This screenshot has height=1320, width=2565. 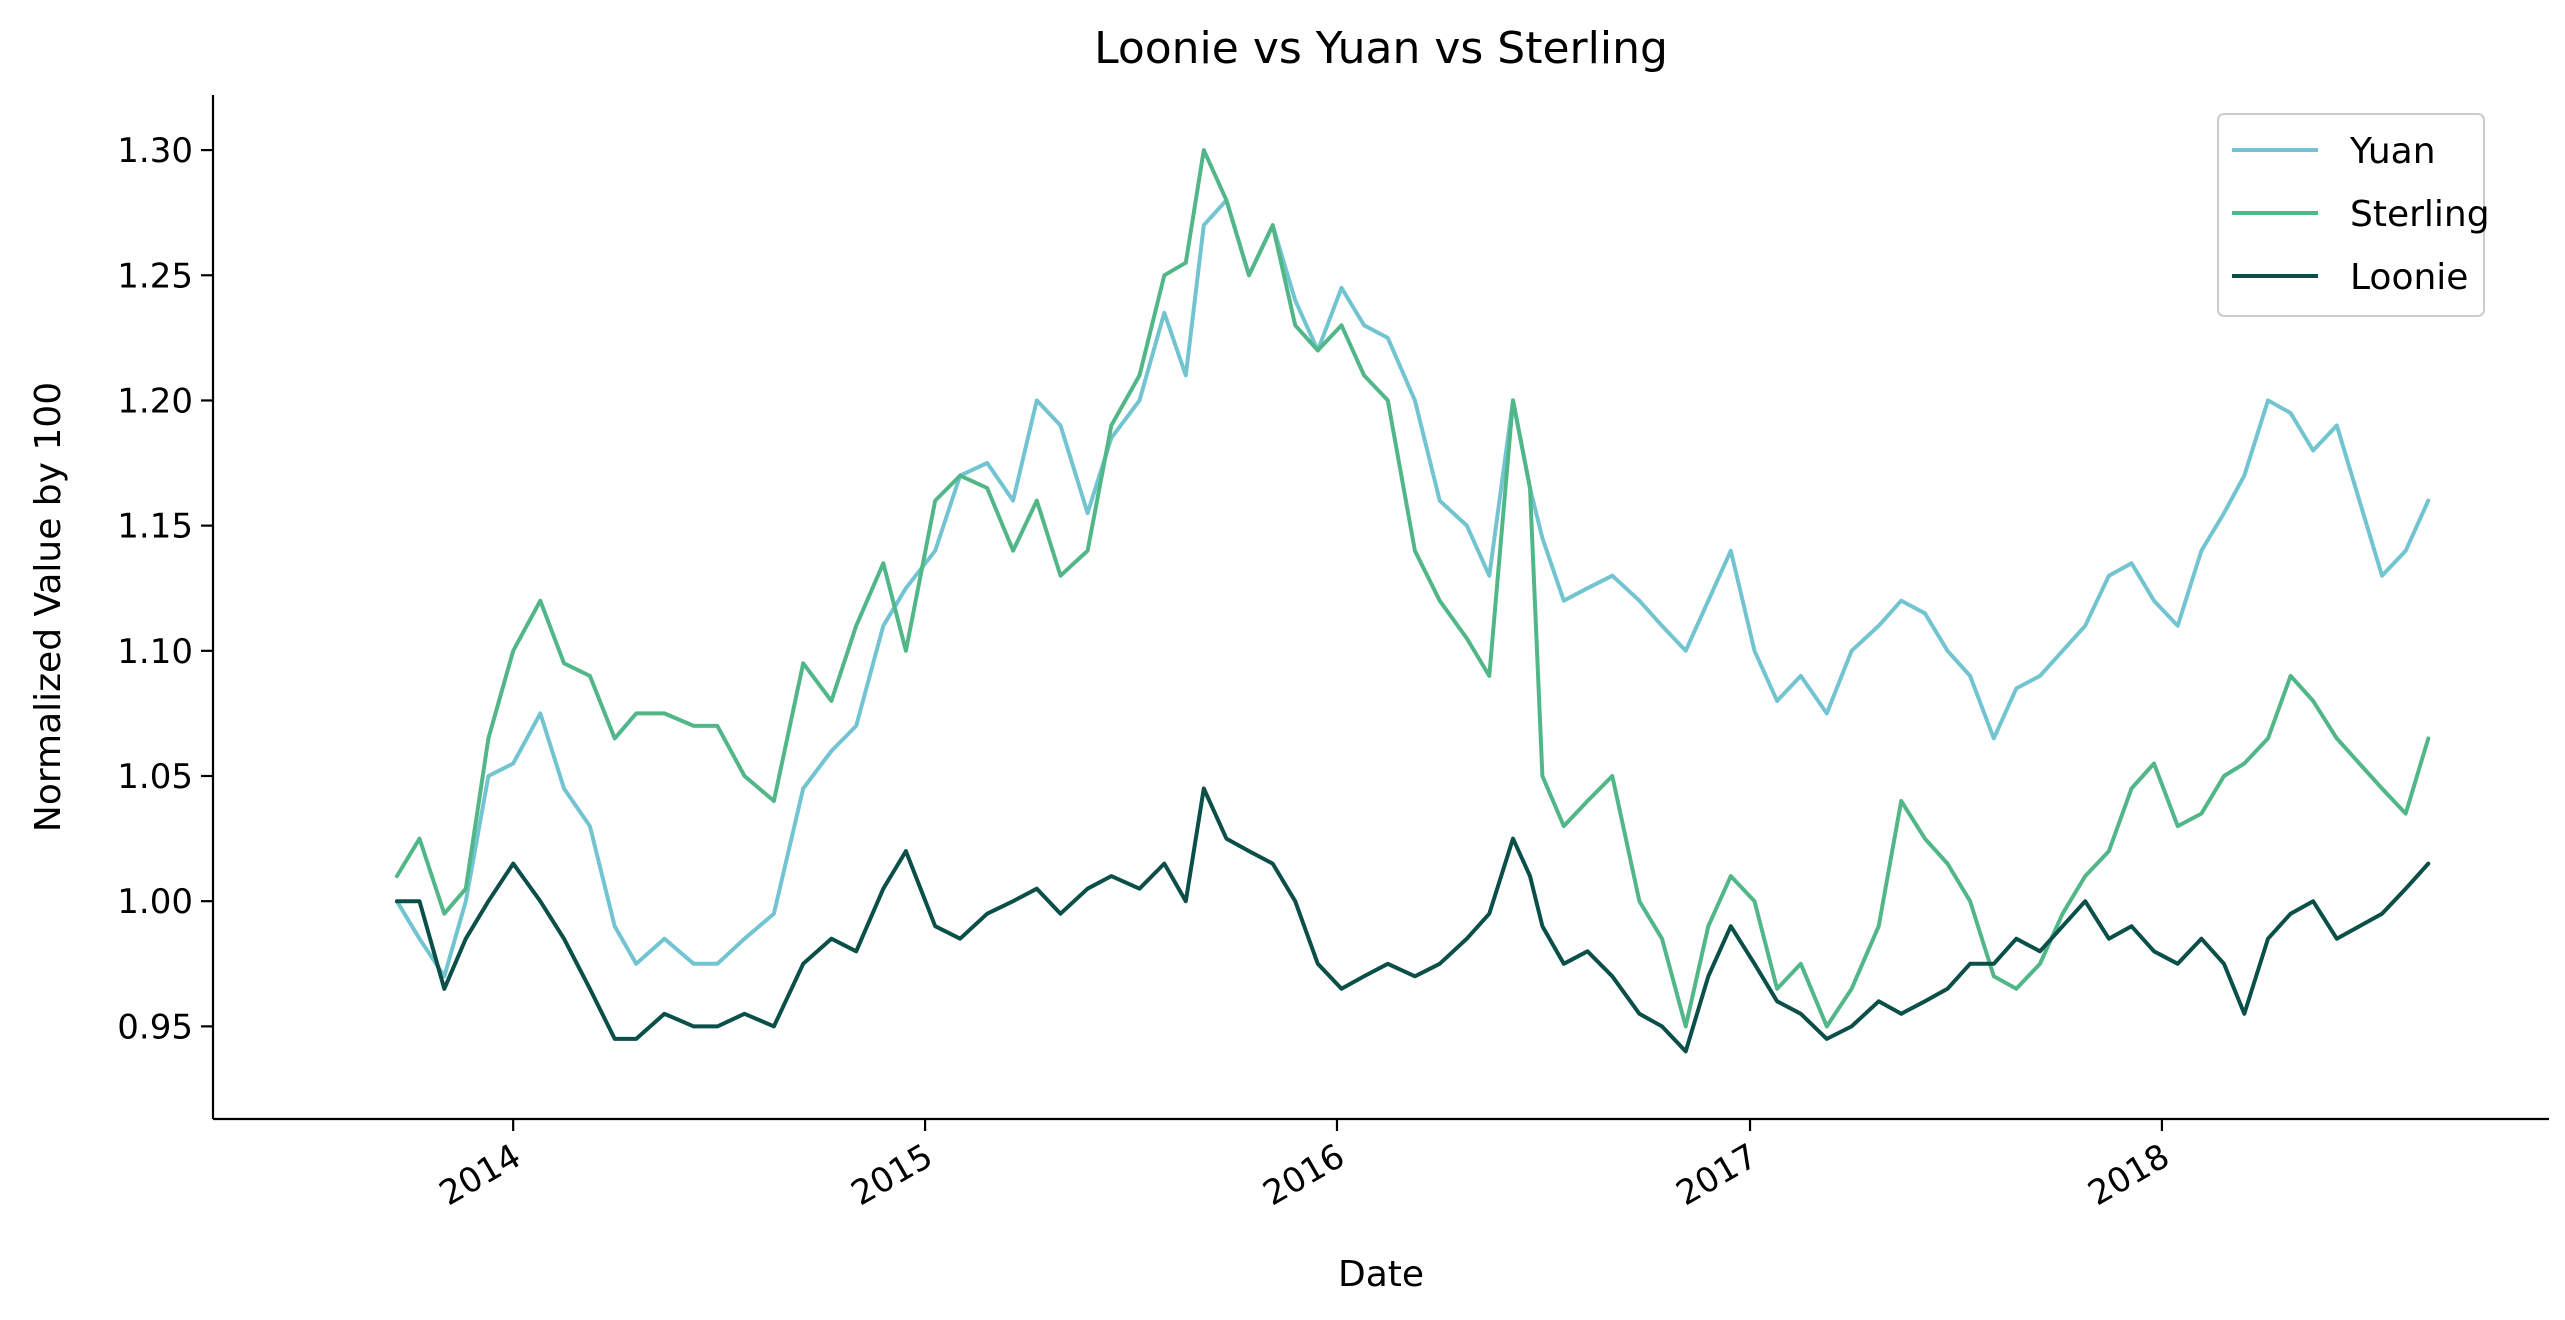 I want to click on y-tick-label: 1.10, so click(x=155, y=652).